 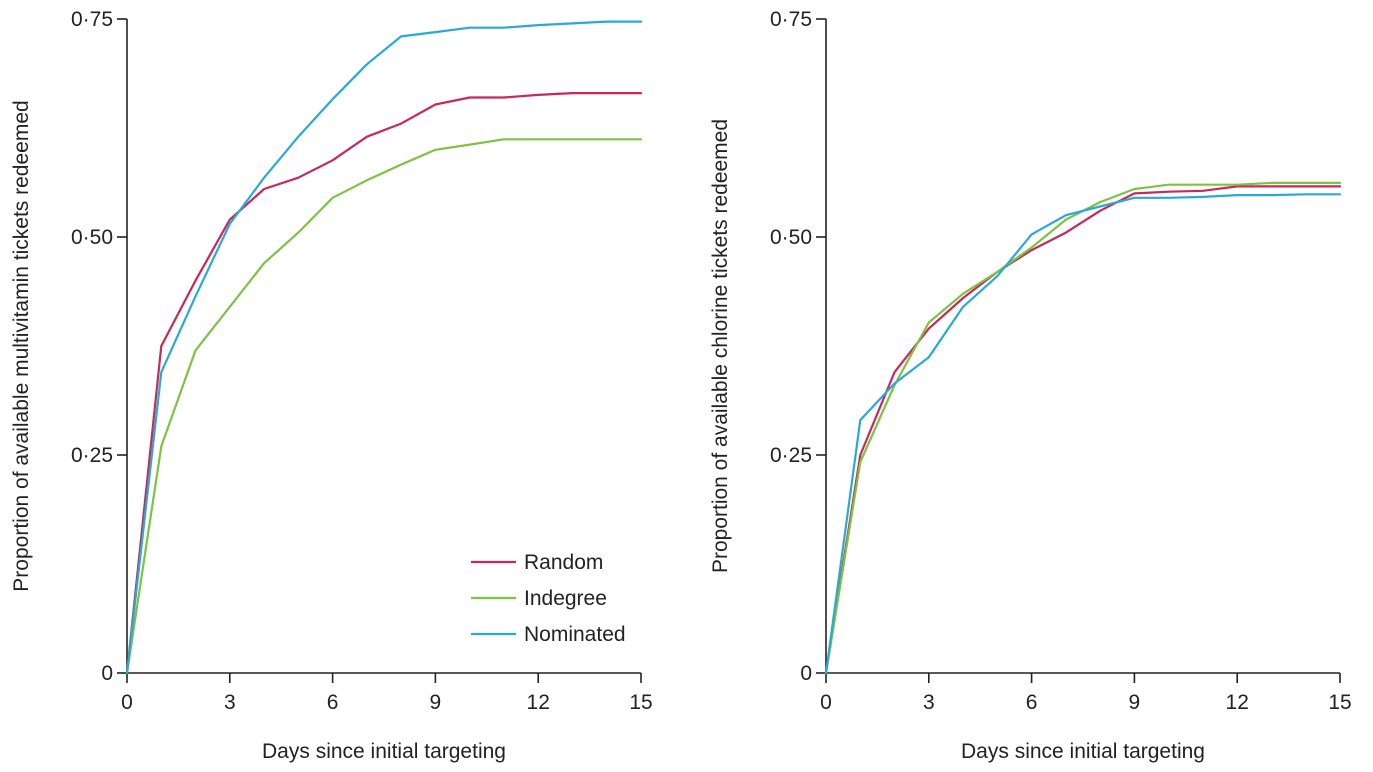 I want to click on legend: Random Indegree Nominated, so click(x=548, y=598).